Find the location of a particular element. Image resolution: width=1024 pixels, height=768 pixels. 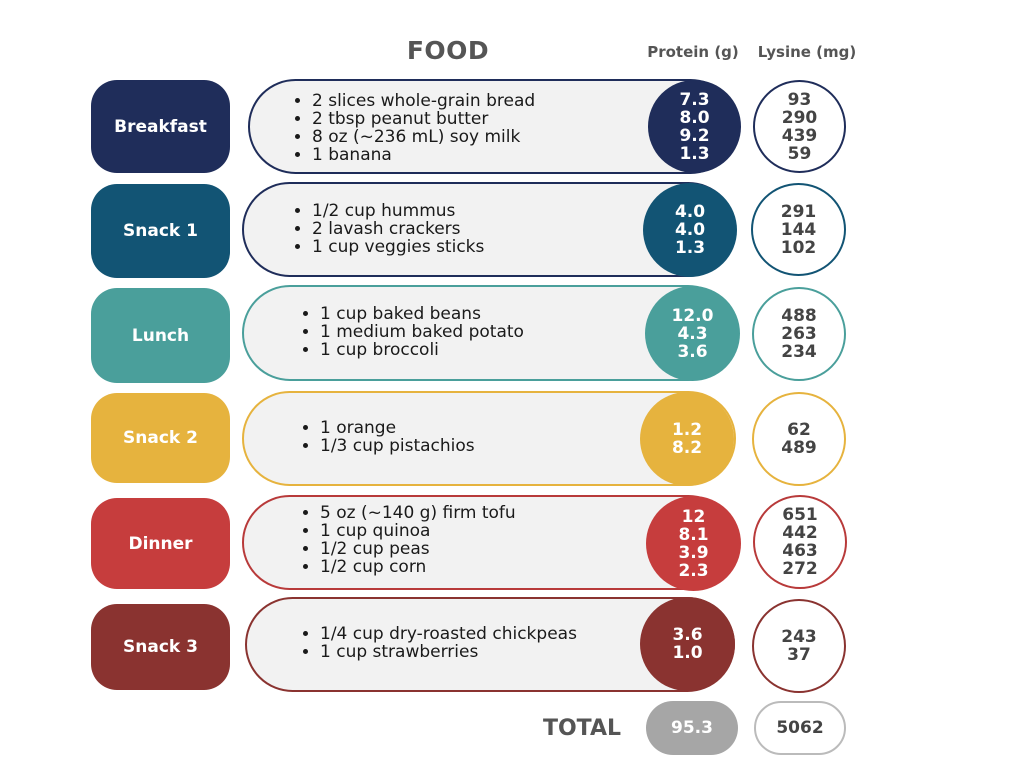

food-item: 1/4 cup dry-roasted chickpeas is located at coordinates (448, 634).